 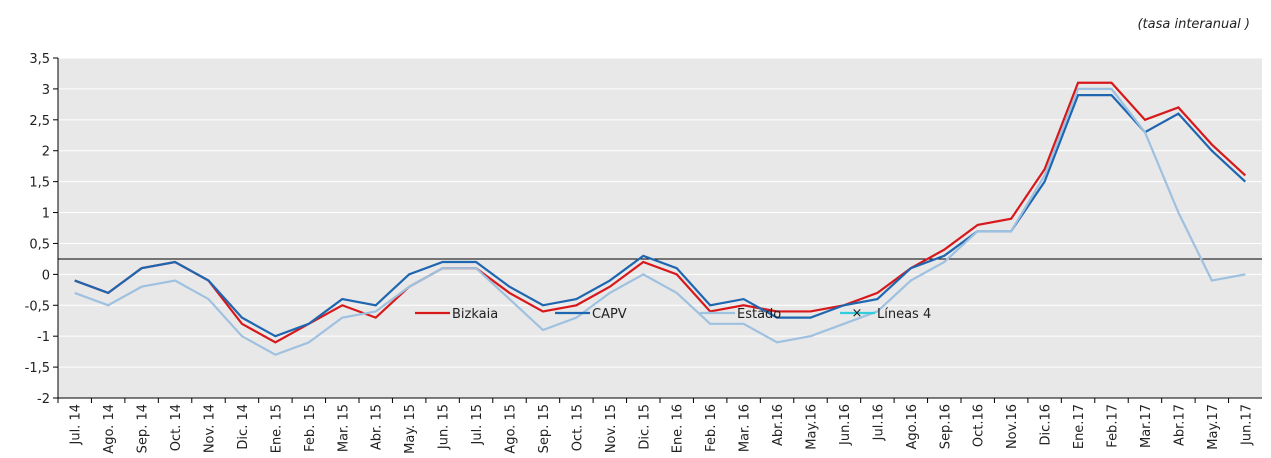 I want to click on legend-label: Estado, so click(x=759, y=314).